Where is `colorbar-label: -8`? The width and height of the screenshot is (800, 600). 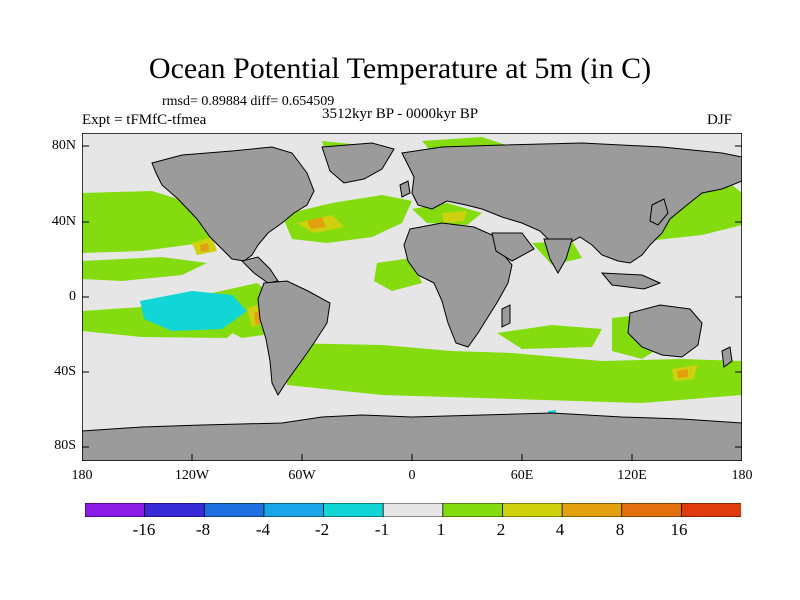 colorbar-label: -8 is located at coordinates (203, 529).